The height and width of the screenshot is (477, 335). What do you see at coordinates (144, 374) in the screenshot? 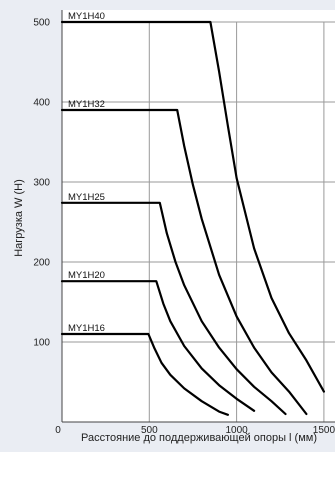
I see `series-line-my1h16` at bounding box center [144, 374].